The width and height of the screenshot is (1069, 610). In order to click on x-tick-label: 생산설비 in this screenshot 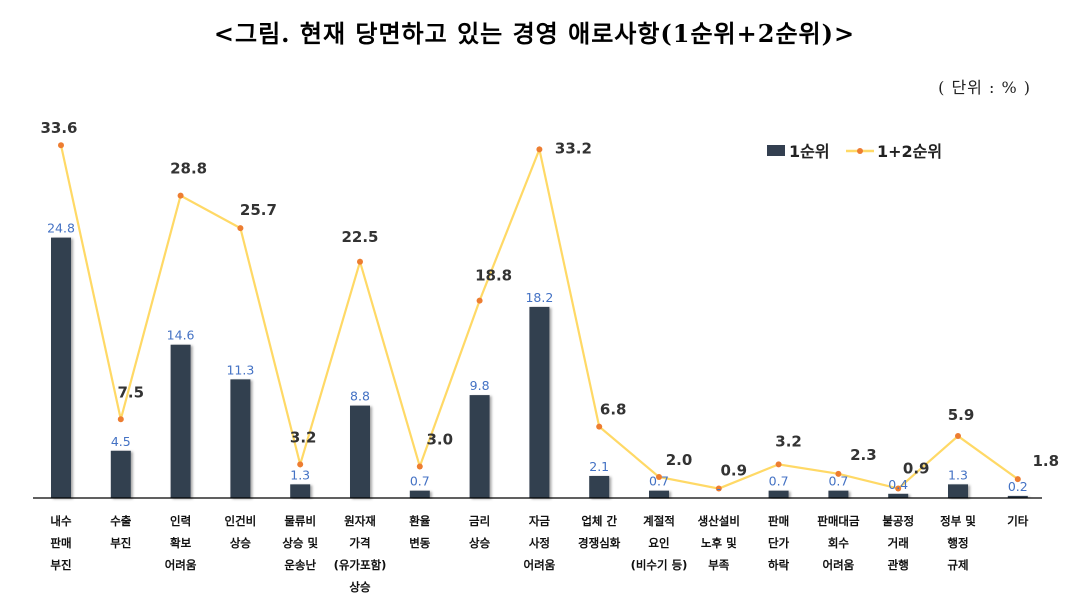, I will do `click(719, 521)`.